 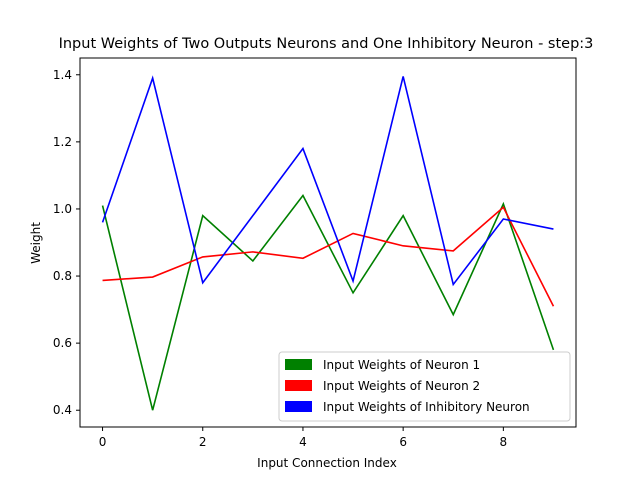 What do you see at coordinates (62, 410) in the screenshot?
I see `y-tick-label: 0.4` at bounding box center [62, 410].